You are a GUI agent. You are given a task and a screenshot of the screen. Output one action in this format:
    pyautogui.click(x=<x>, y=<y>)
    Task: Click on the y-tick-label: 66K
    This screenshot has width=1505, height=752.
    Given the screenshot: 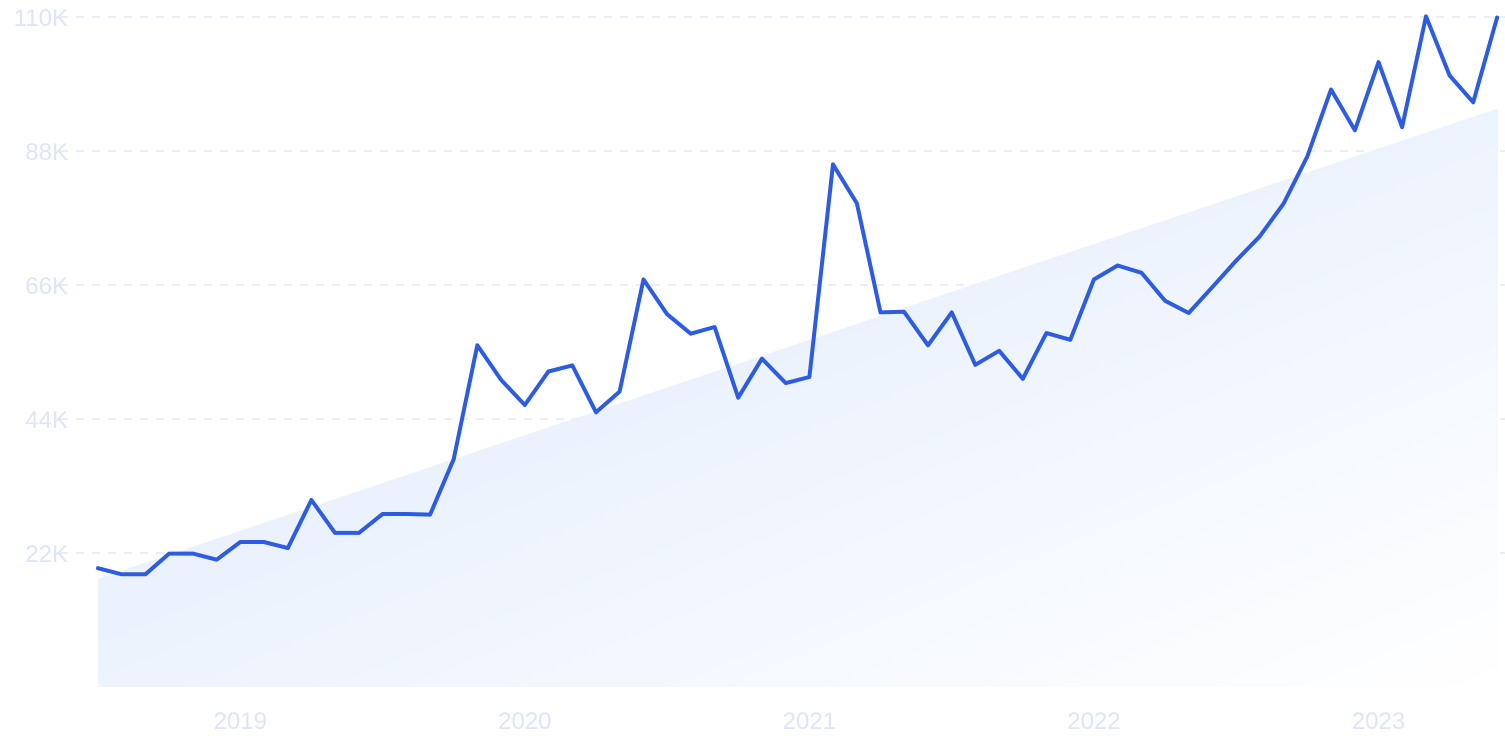 What is the action you would take?
    pyautogui.click(x=46, y=286)
    